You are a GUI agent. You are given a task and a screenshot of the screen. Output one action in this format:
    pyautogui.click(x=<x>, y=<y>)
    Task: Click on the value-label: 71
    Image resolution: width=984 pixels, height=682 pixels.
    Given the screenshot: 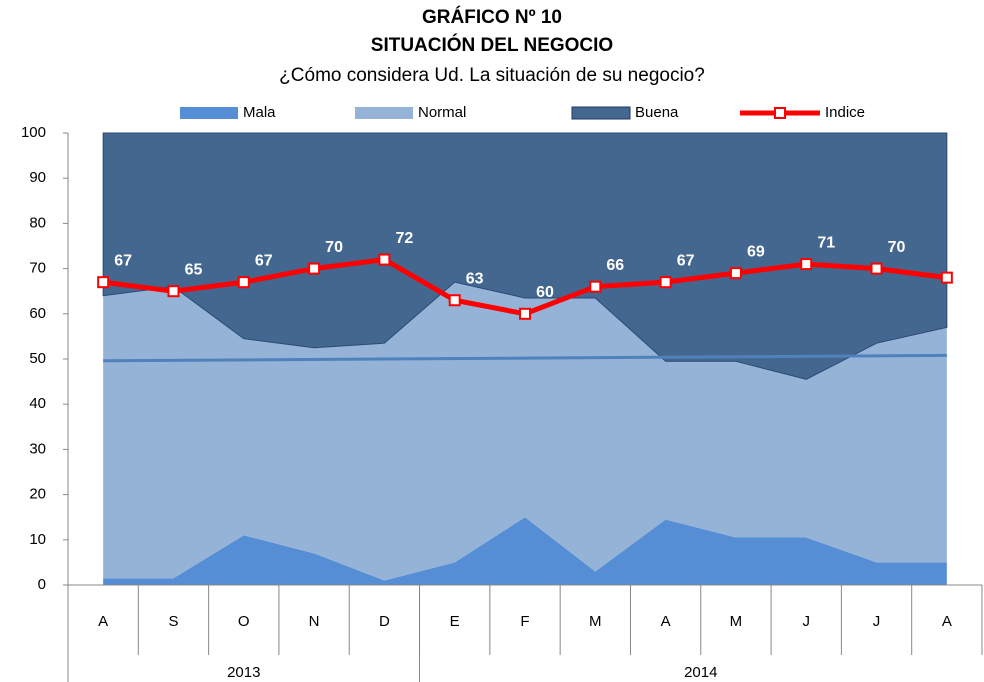 What is the action you would take?
    pyautogui.click(x=826, y=242)
    